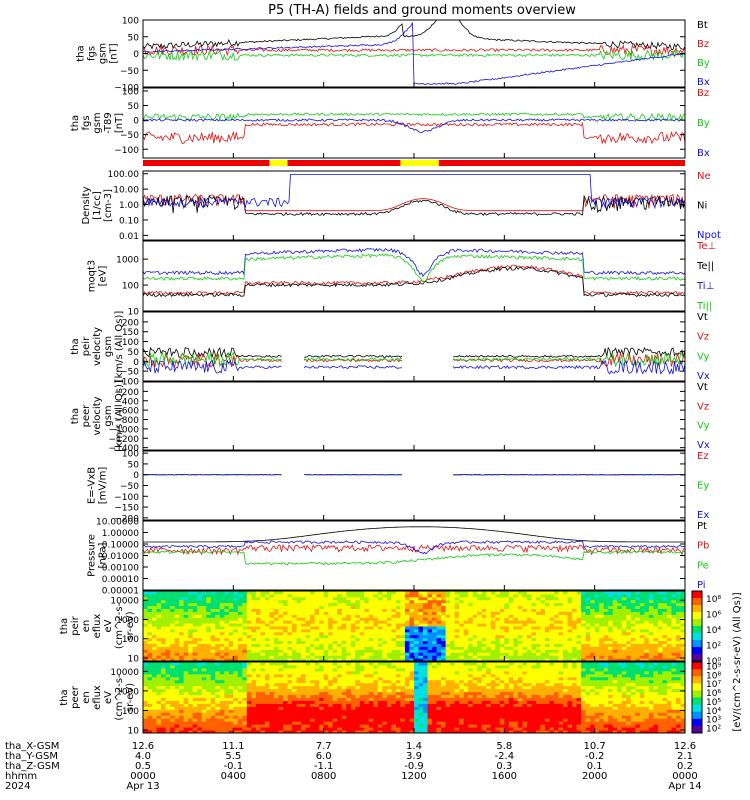  What do you see at coordinates (130, 640) in the screenshot?
I see `y-tick-label: 100` at bounding box center [130, 640].